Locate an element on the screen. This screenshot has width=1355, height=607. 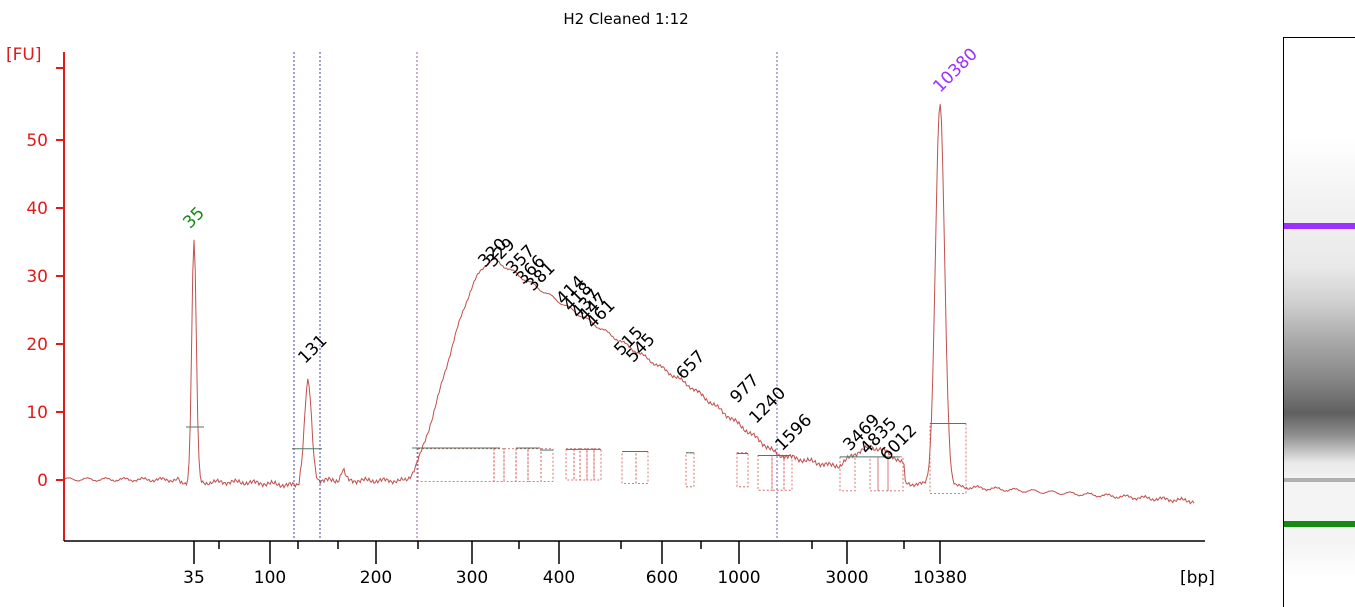
peak-label-upper-marker: 10380 is located at coordinates (955, 70).